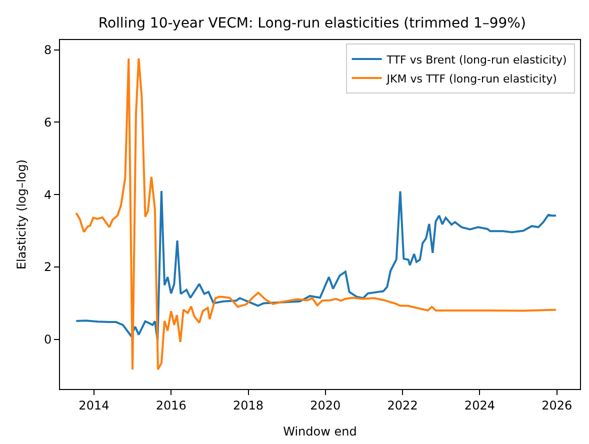 This screenshot has width=589, height=444. What do you see at coordinates (48, 122) in the screenshot?
I see `y-tick-label: 6` at bounding box center [48, 122].